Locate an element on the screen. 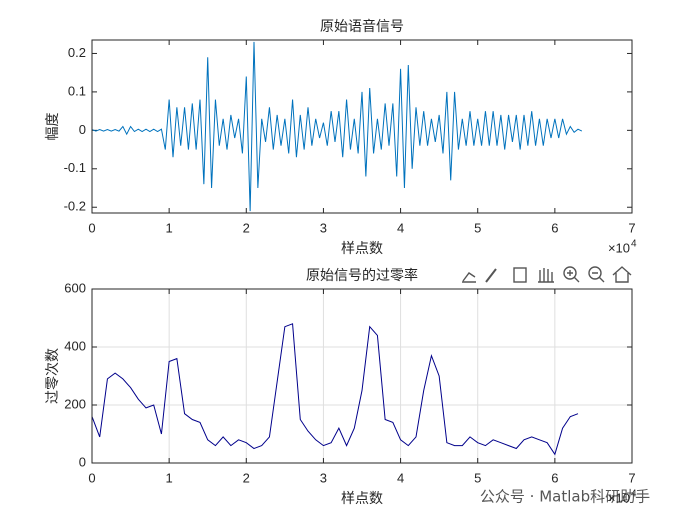 The image size is (700, 525). home-icon is located at coordinates (622, 274).